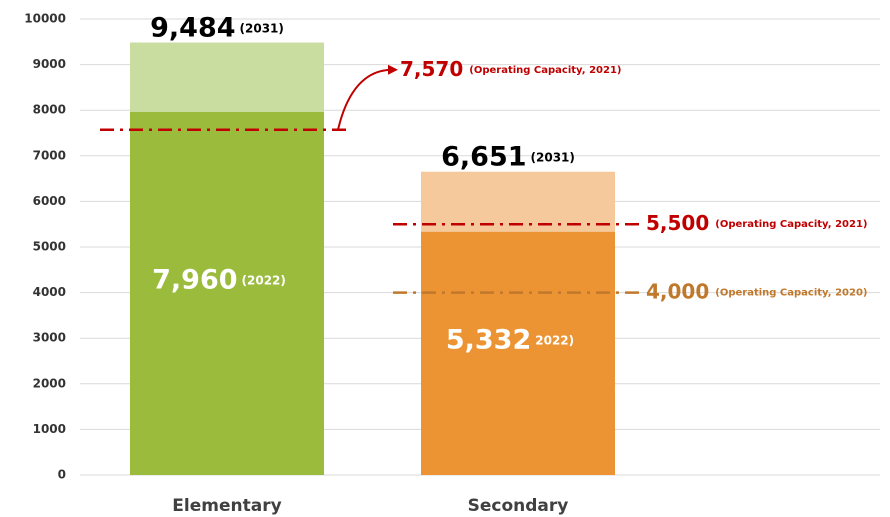  Describe the element at coordinates (192, 27) in the screenshot. I see `value-label: 9,484` at that location.